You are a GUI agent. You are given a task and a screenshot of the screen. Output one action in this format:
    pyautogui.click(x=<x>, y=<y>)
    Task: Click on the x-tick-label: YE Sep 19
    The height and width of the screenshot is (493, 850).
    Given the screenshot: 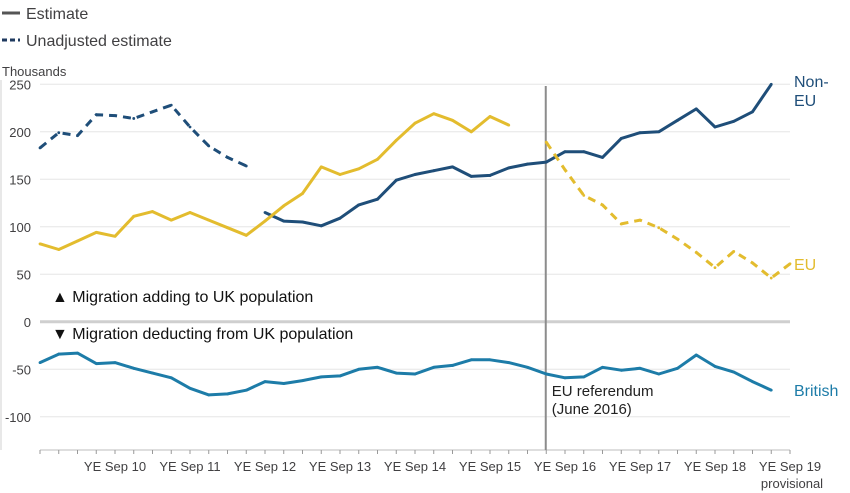 What is the action you would take?
    pyautogui.click(x=790, y=466)
    